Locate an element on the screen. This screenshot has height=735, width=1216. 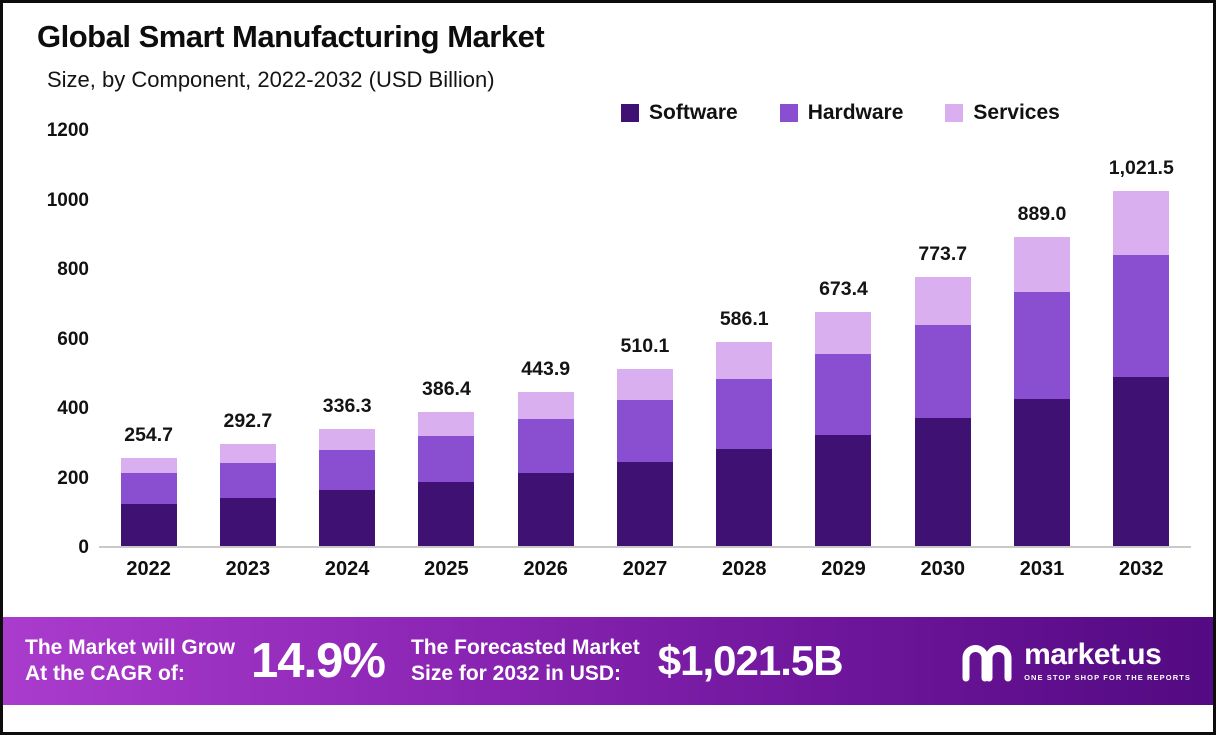
marketus-logo-icon is located at coordinates (987, 663).